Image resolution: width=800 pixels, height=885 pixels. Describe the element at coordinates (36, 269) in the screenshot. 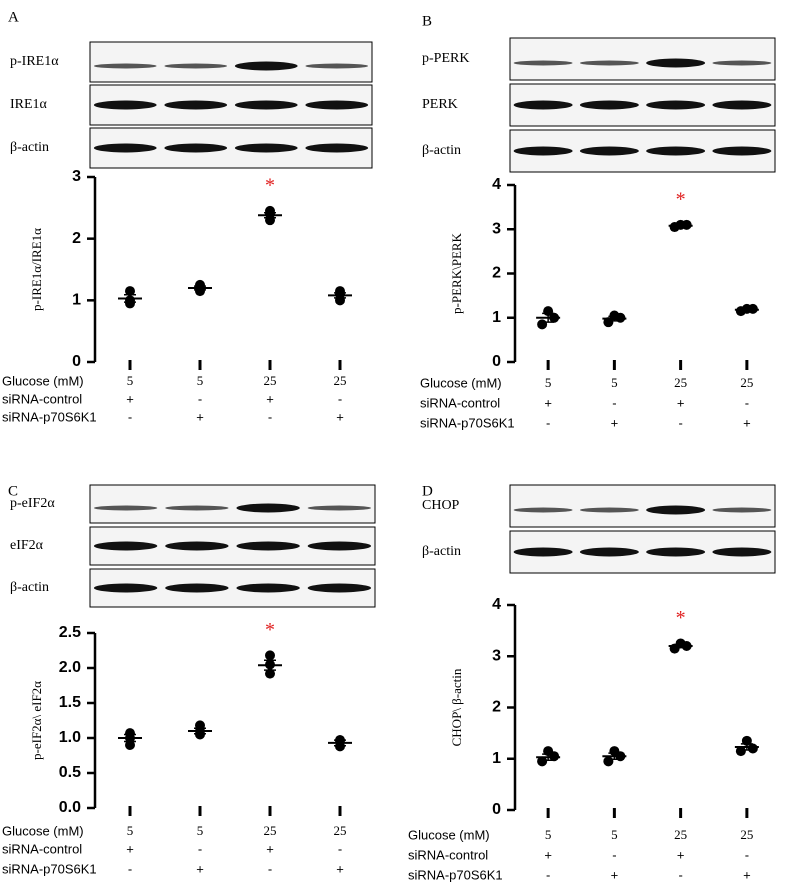

I see `y-axis-title: p-IRE1α/IRE1α` at that location.